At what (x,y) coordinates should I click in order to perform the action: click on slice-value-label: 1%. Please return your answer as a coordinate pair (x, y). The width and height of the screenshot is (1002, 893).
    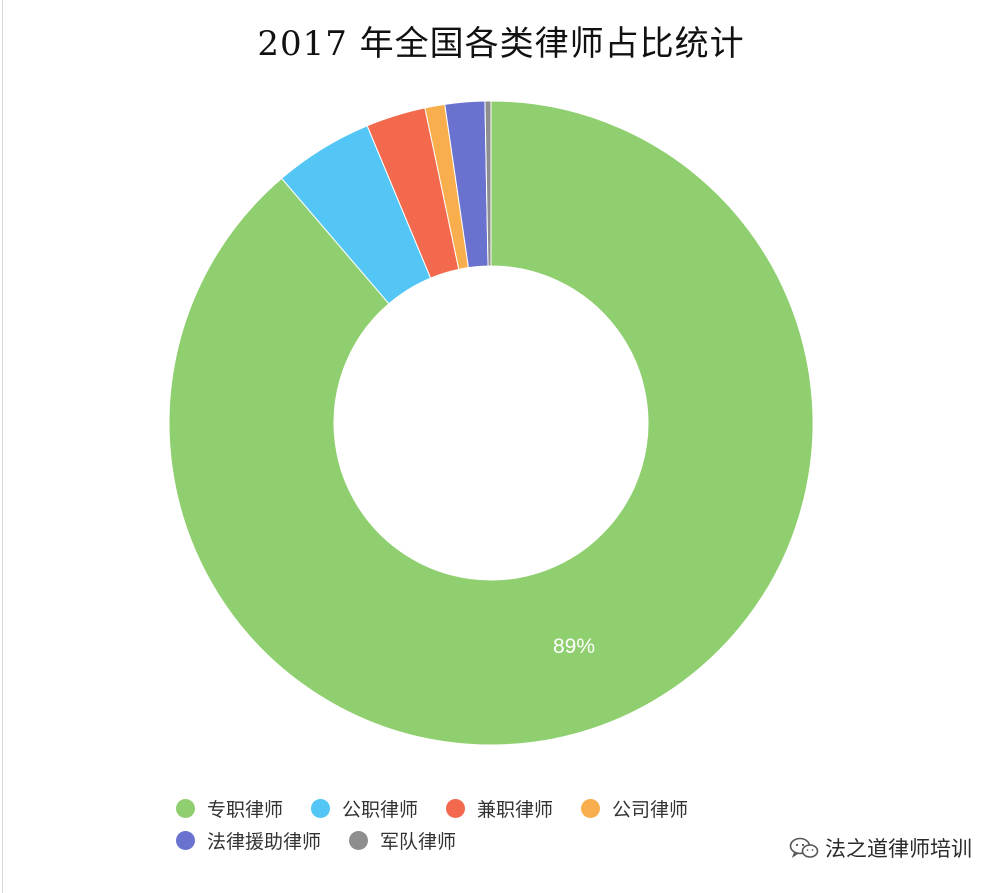
    Looking at the image, I should click on (432, 87).